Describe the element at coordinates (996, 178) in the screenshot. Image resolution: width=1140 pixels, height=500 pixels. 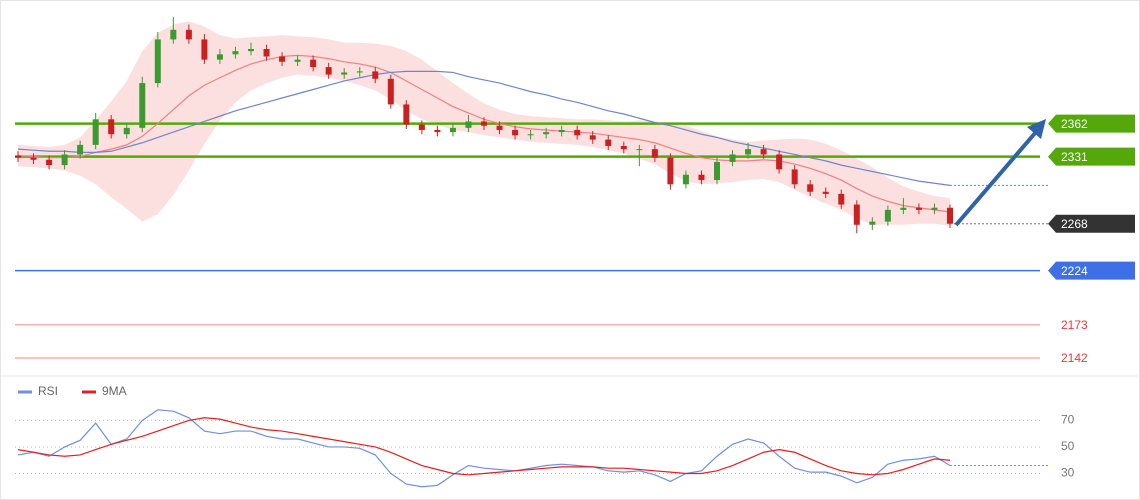
I see `arrow-shaft` at that location.